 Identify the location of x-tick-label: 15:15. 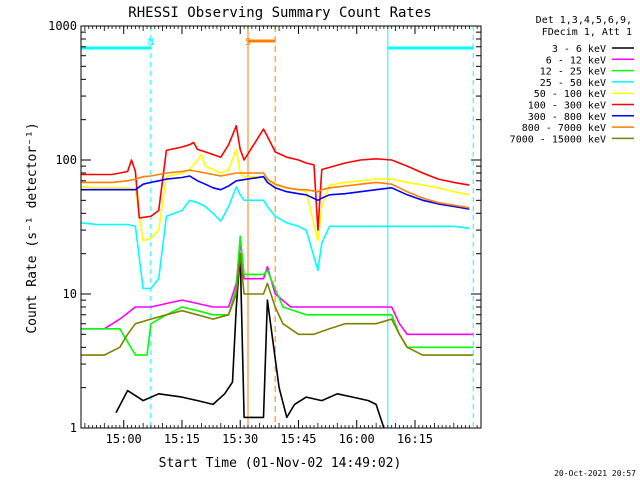
(182, 439).